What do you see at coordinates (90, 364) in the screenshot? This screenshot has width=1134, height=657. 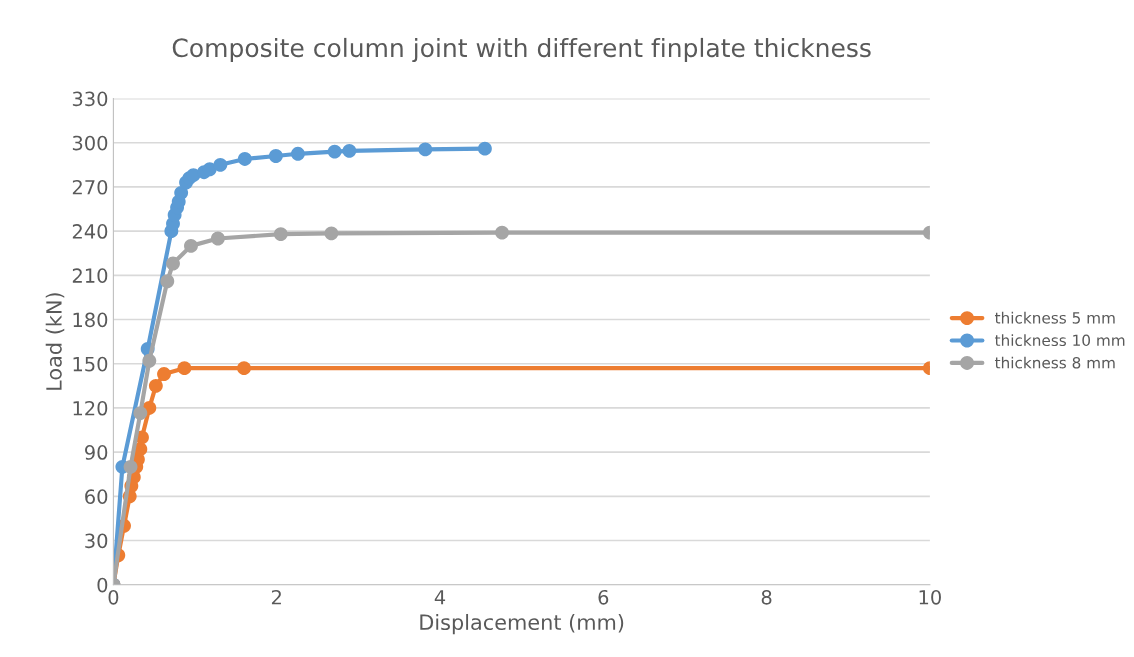 I see `y-tick-label: 150` at bounding box center [90, 364].